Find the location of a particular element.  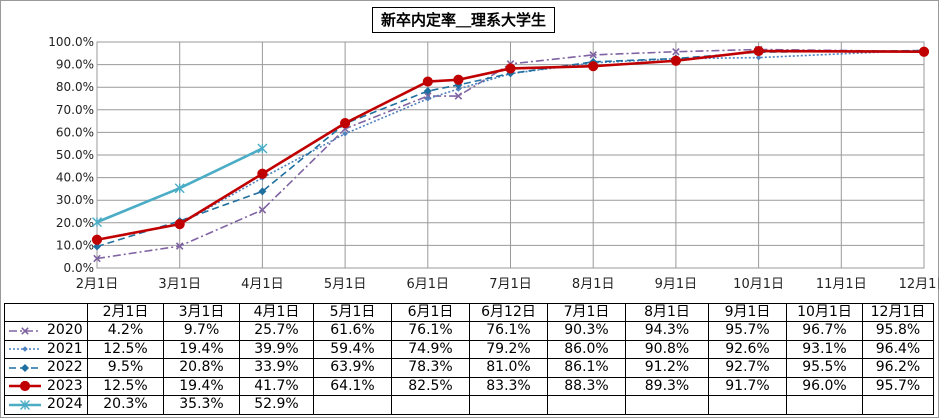

table-column-header: 7月1日 is located at coordinates (586, 312).